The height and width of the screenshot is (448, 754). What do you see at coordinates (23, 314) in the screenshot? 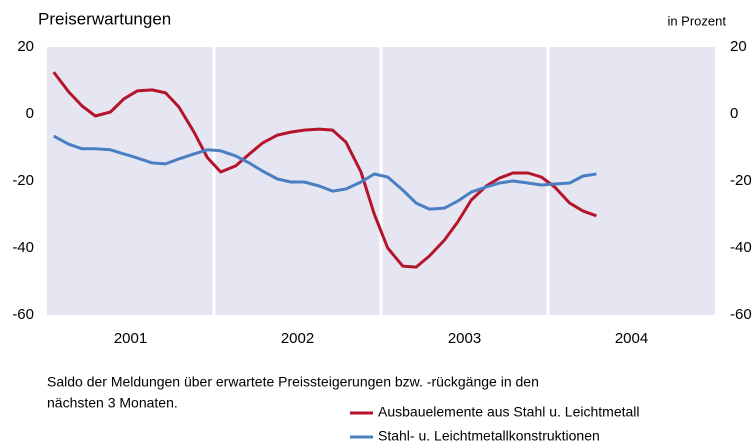
I see `y-tick-label: -60` at bounding box center [23, 314].